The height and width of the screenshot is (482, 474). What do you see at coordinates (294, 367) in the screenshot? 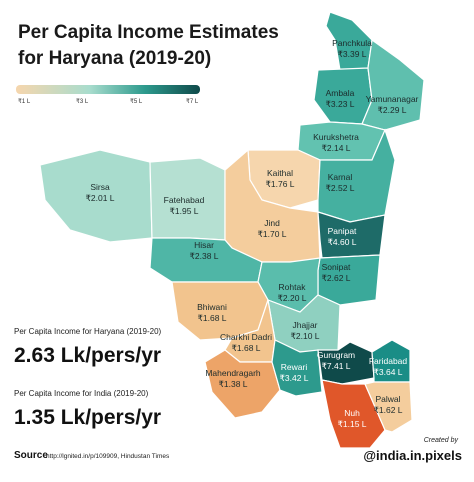
I see `district-name: Rewari` at bounding box center [294, 367].